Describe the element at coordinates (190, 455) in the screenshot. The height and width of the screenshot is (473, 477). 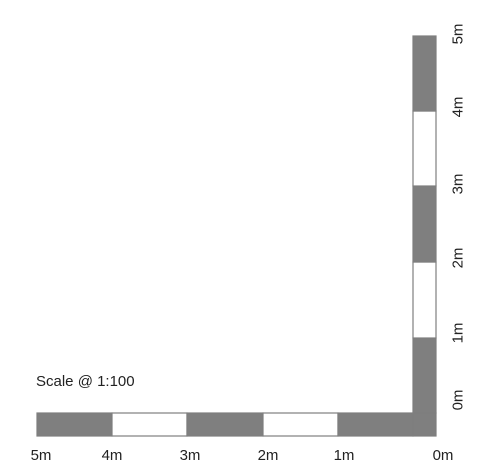
I see `horizontal-label-3m: 3m` at that location.